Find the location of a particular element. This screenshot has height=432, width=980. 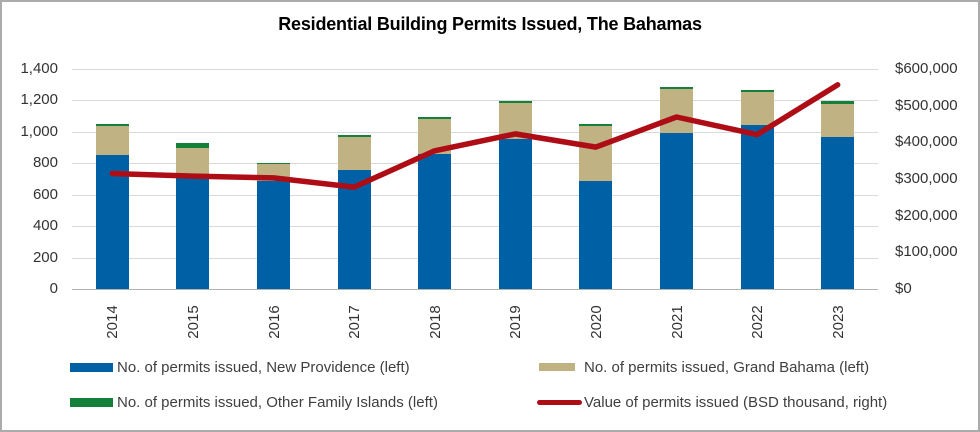

bar-segment-other-family-islands-green-2020 is located at coordinates (596, 125).